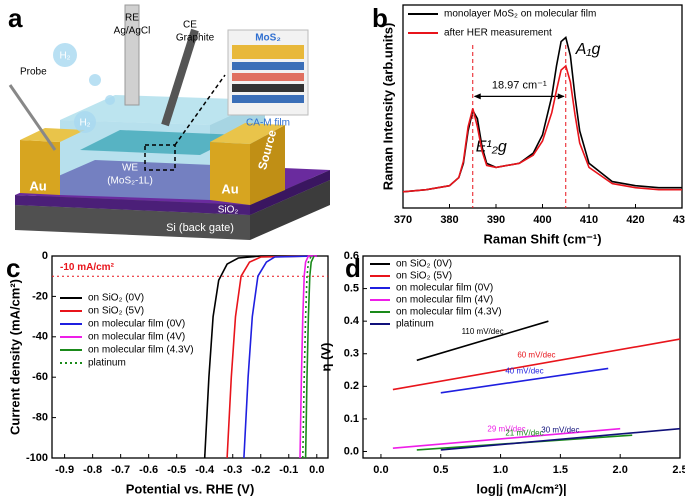 This screenshot has height=498, width=685. What do you see at coordinates (14, 357) in the screenshot?
I see `y-axis-label: Current density (mA/cm²)` at bounding box center [14, 357].